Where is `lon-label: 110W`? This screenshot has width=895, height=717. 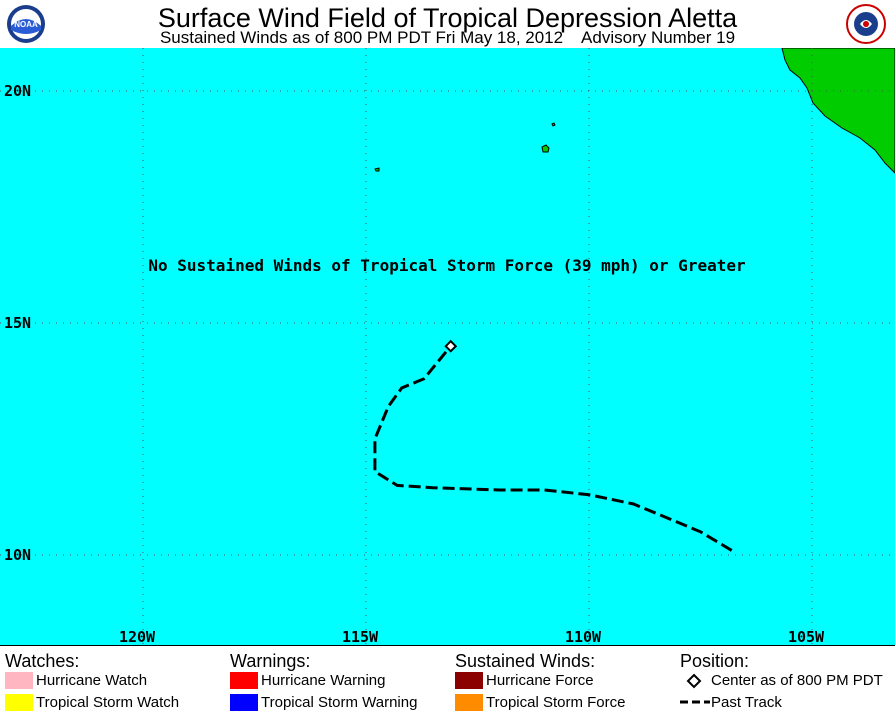 lon-label: 110W is located at coordinates (583, 636).